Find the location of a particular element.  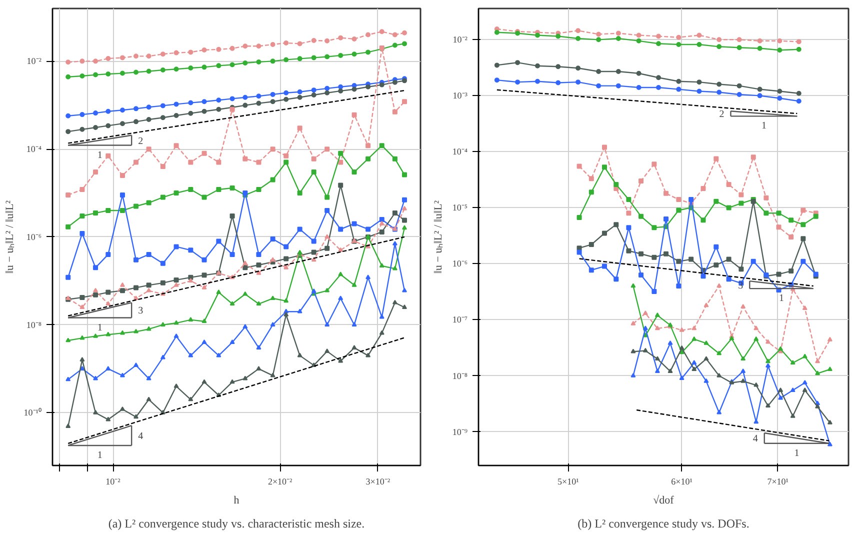

x-tick-label: 3×10⁻² is located at coordinates (378, 481).